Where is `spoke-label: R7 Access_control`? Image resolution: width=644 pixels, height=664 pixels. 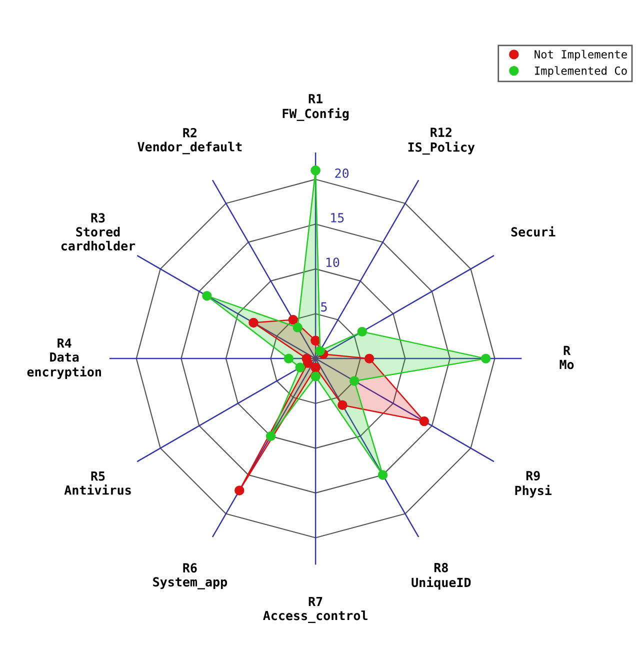 spoke-label: R7 Access_control is located at coordinates (315, 609).